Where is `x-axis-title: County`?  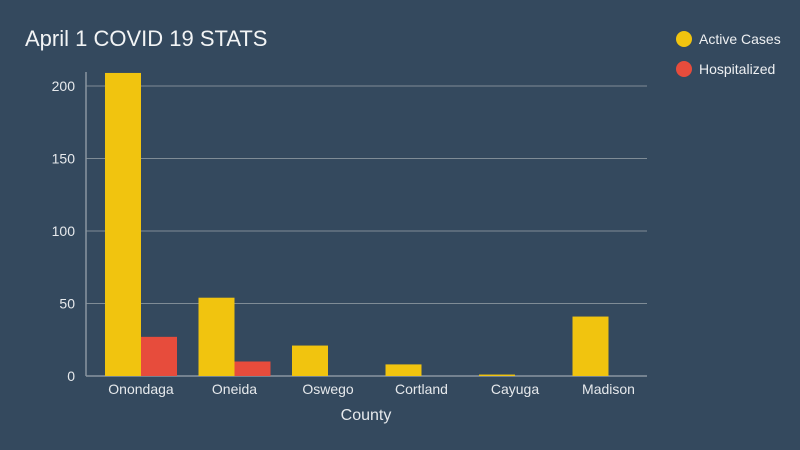 x-axis-title: County is located at coordinates (366, 415).